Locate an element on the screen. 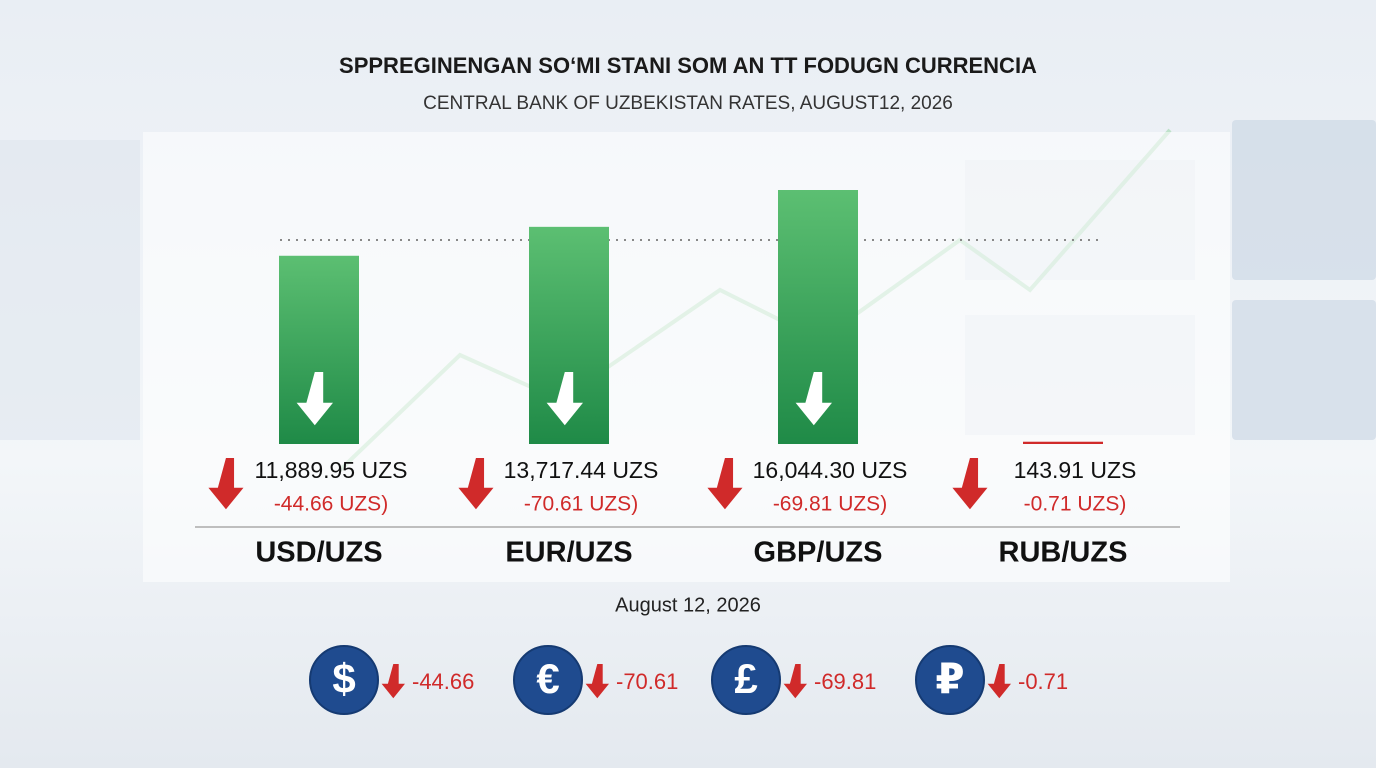  icon-change: -69.81 is located at coordinates (845, 681).